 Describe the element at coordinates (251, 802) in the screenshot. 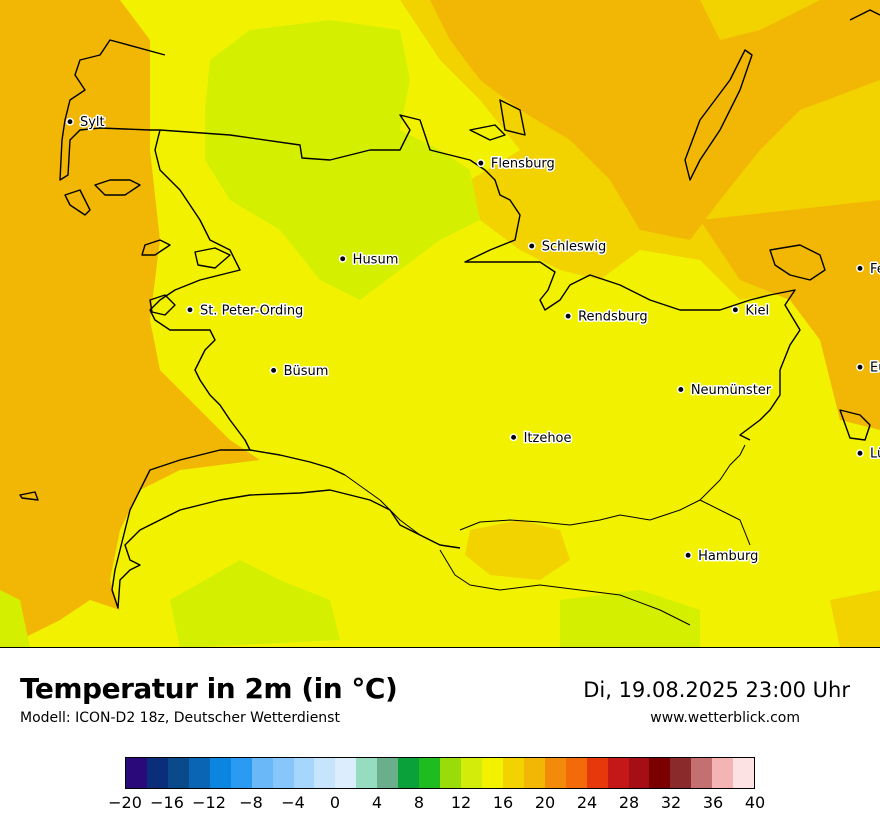

I see `legend-tick-label: −8` at that location.